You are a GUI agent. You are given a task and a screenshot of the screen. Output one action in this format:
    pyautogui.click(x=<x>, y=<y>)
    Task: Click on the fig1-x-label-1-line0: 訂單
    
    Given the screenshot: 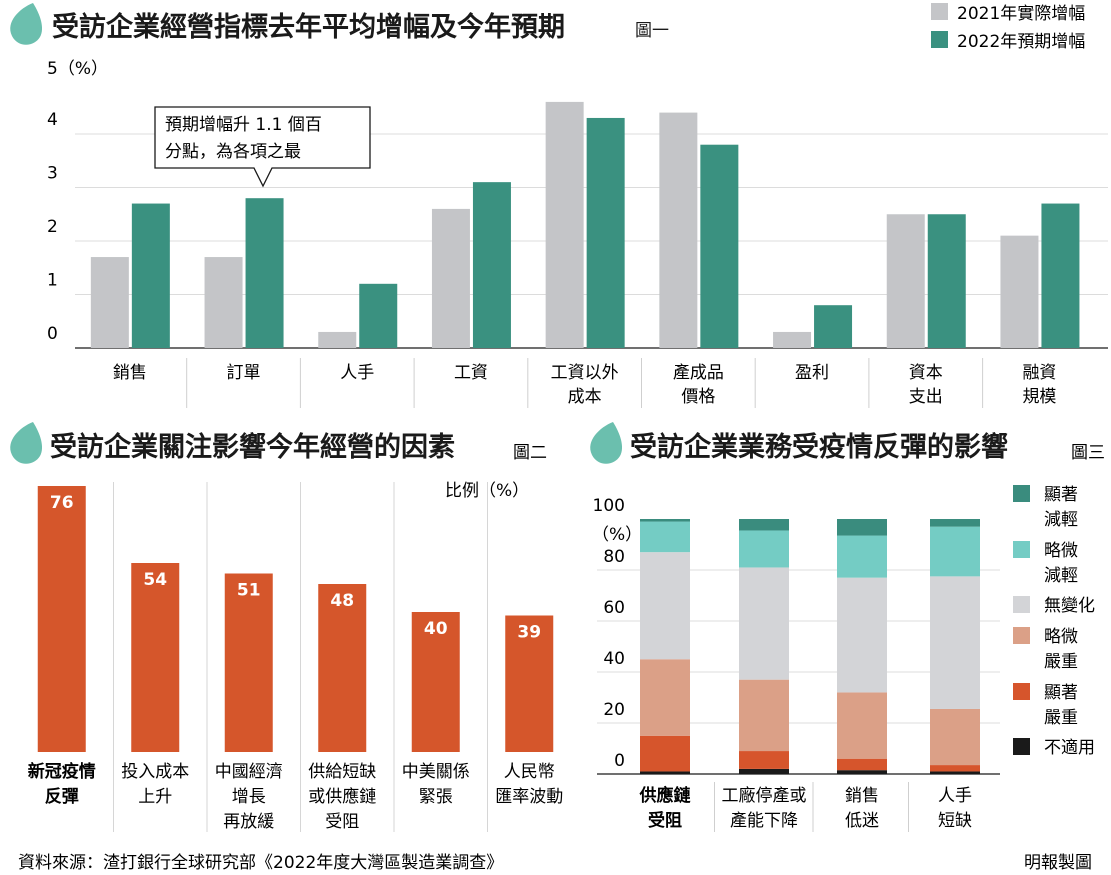 What is the action you would take?
    pyautogui.click(x=244, y=373)
    